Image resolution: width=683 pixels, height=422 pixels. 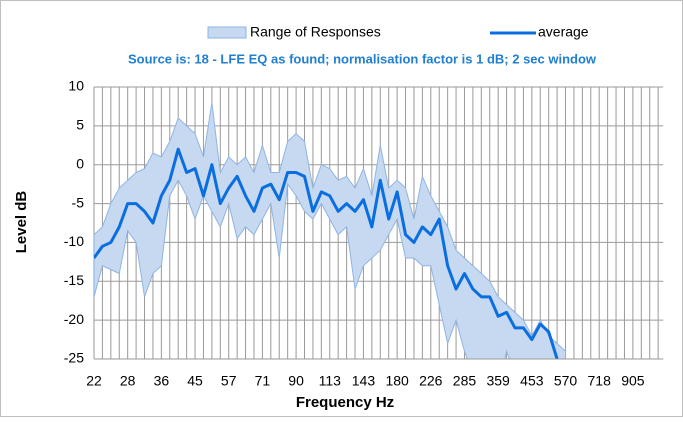 What do you see at coordinates (431, 381) in the screenshot?
I see `x-tick-label: 226` at bounding box center [431, 381].